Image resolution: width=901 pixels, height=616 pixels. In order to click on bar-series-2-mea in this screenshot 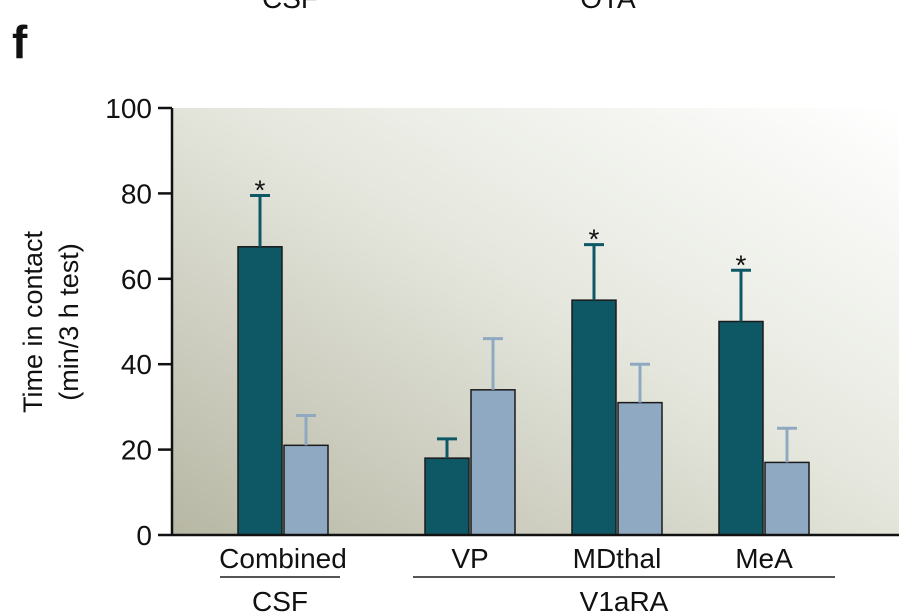, I will do `click(787, 498)`.